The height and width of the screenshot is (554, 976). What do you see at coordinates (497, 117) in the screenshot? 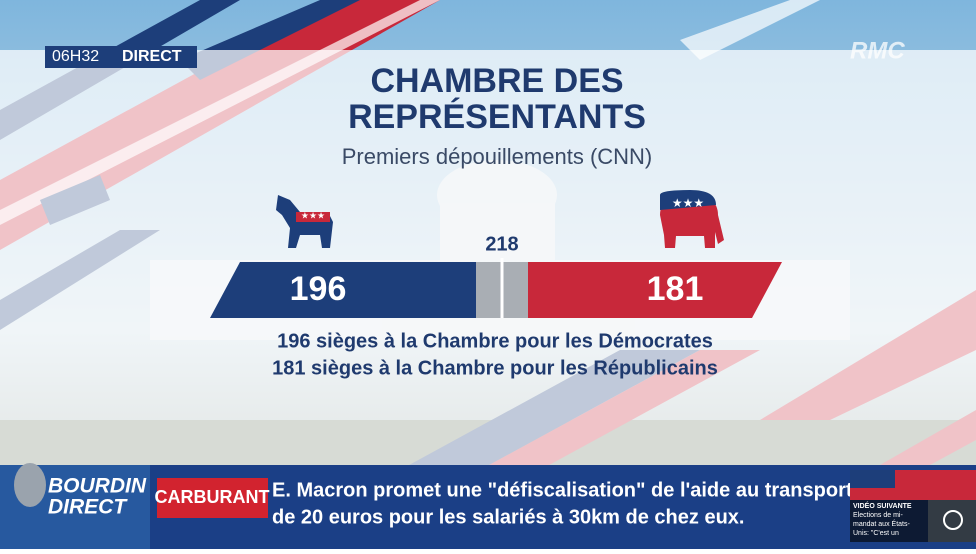
I see `title-line: REPRÉSENTANTS` at bounding box center [497, 117].